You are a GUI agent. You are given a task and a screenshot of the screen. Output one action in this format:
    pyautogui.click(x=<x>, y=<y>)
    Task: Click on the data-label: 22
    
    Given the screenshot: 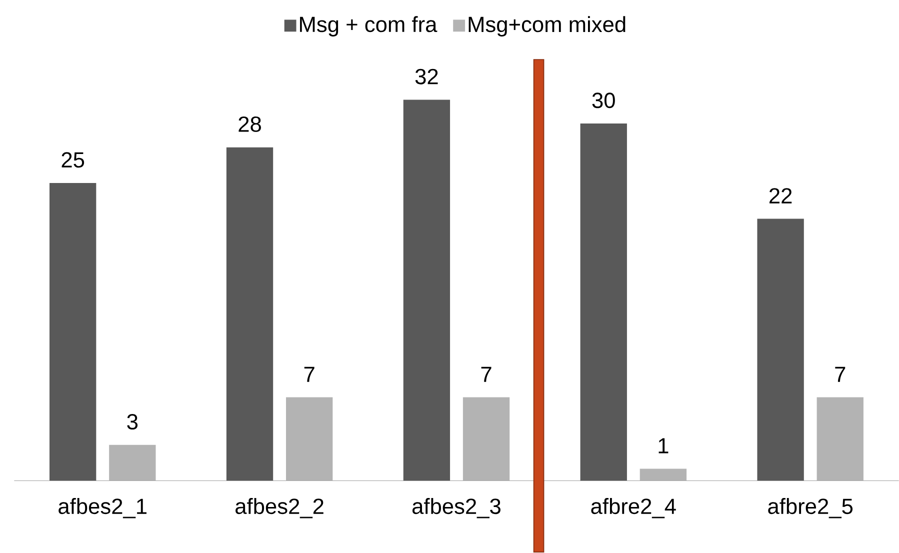 What is the action you would take?
    pyautogui.click(x=781, y=196)
    